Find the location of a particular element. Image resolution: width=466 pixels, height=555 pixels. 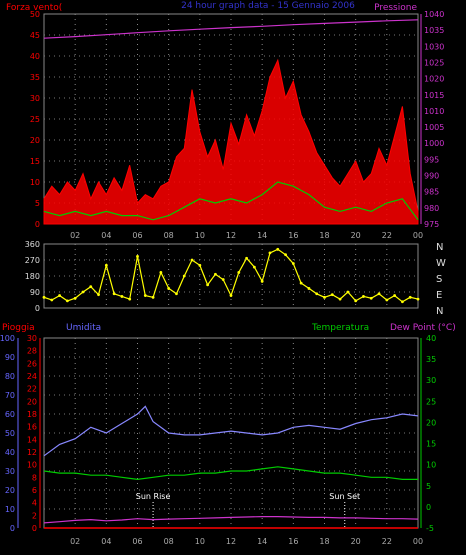

x-tick-label: 12 is located at coordinates (231, 541).